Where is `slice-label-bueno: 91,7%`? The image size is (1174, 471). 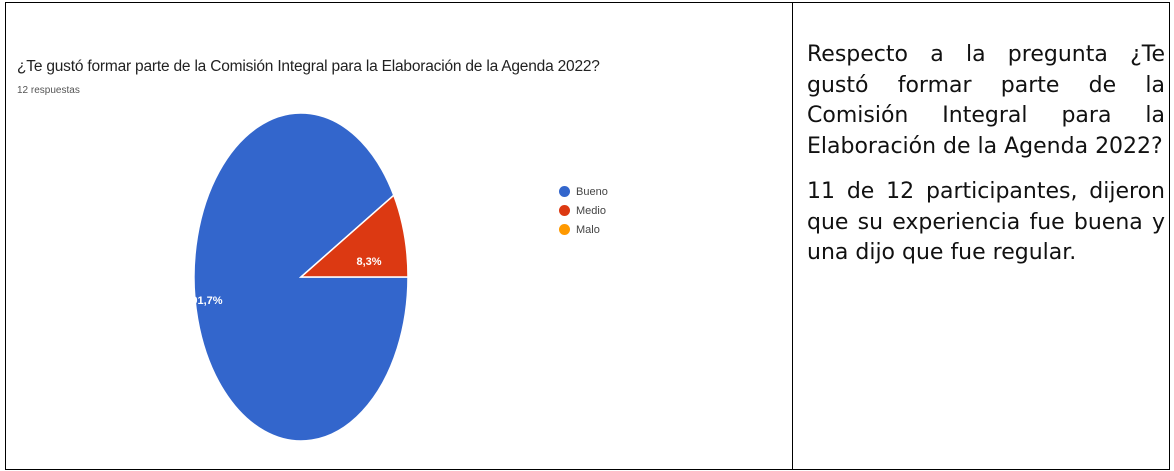 slice-label-bueno: 91,7% is located at coordinates (206, 301).